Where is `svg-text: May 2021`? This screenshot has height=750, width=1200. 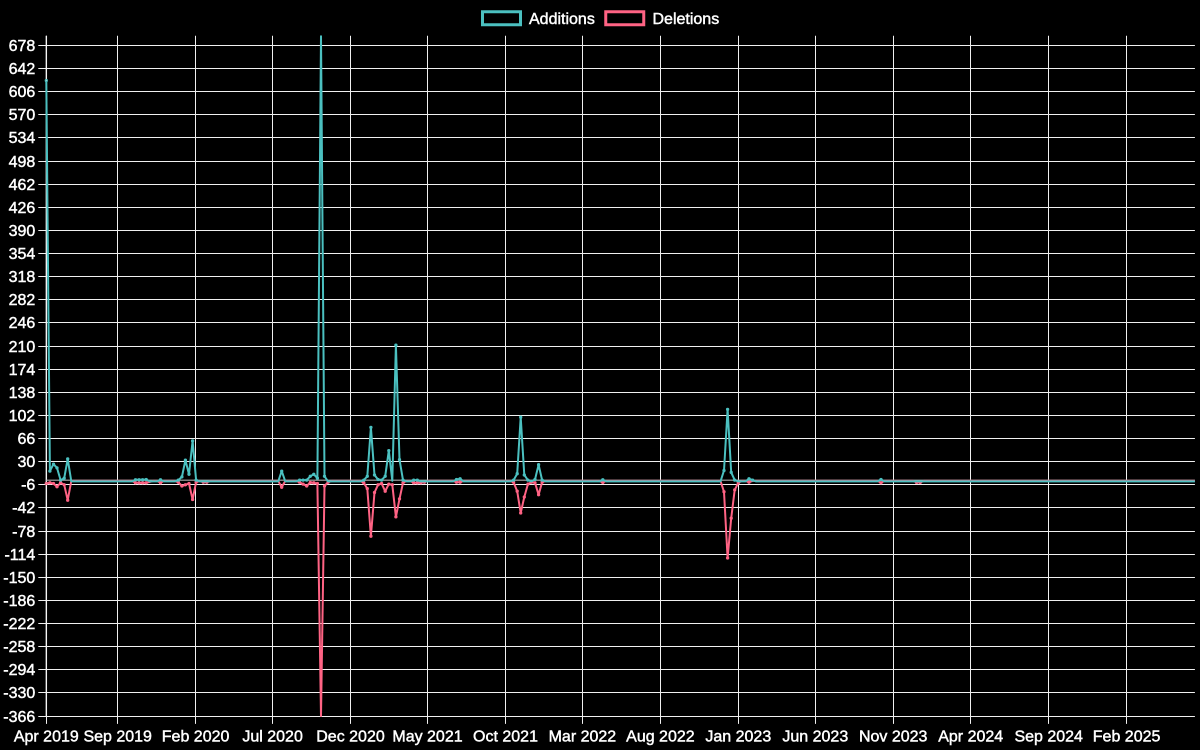
svg-text: May 2021 is located at coordinates (427, 737).